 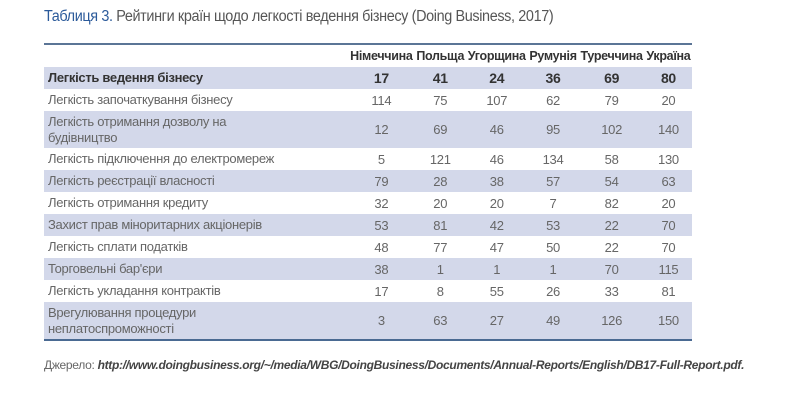 I want to click on col-header: Угорщина, so click(x=496, y=56).